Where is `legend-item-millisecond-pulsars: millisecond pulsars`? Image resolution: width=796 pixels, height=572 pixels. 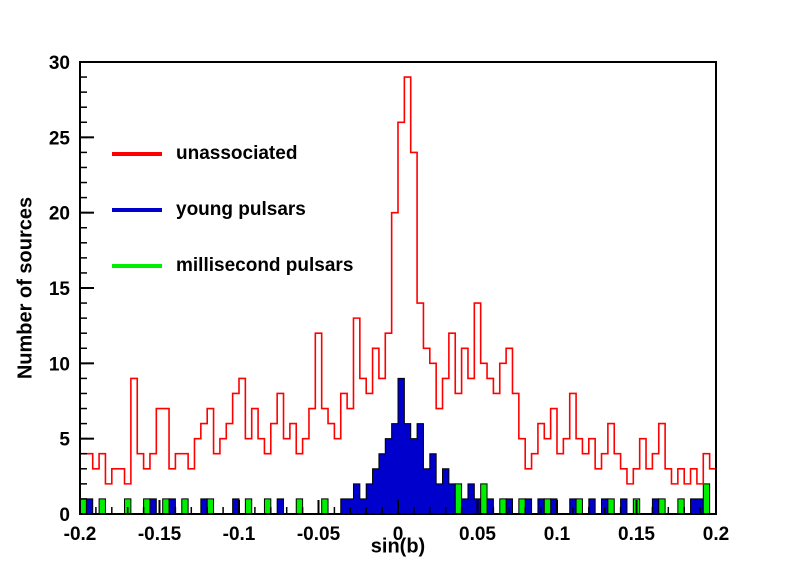
legend-item-millisecond-pulsars: millisecond pulsars is located at coordinates (232, 265).